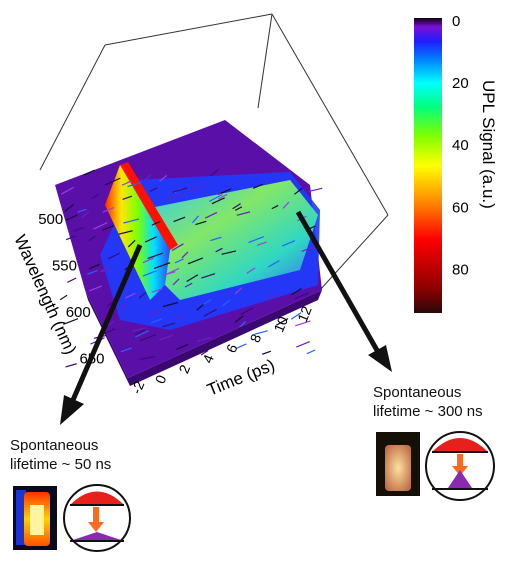  I want to click on time-tick-2: 2, so click(184, 368).